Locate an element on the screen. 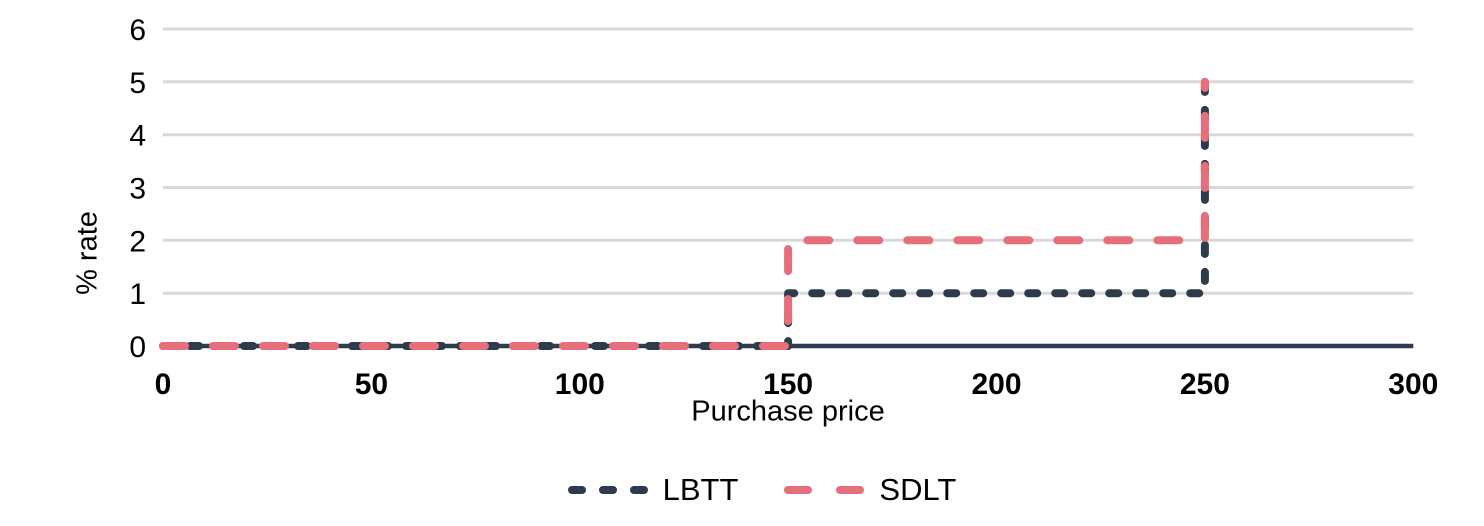  x-tick-label: 200 is located at coordinates (996, 384).